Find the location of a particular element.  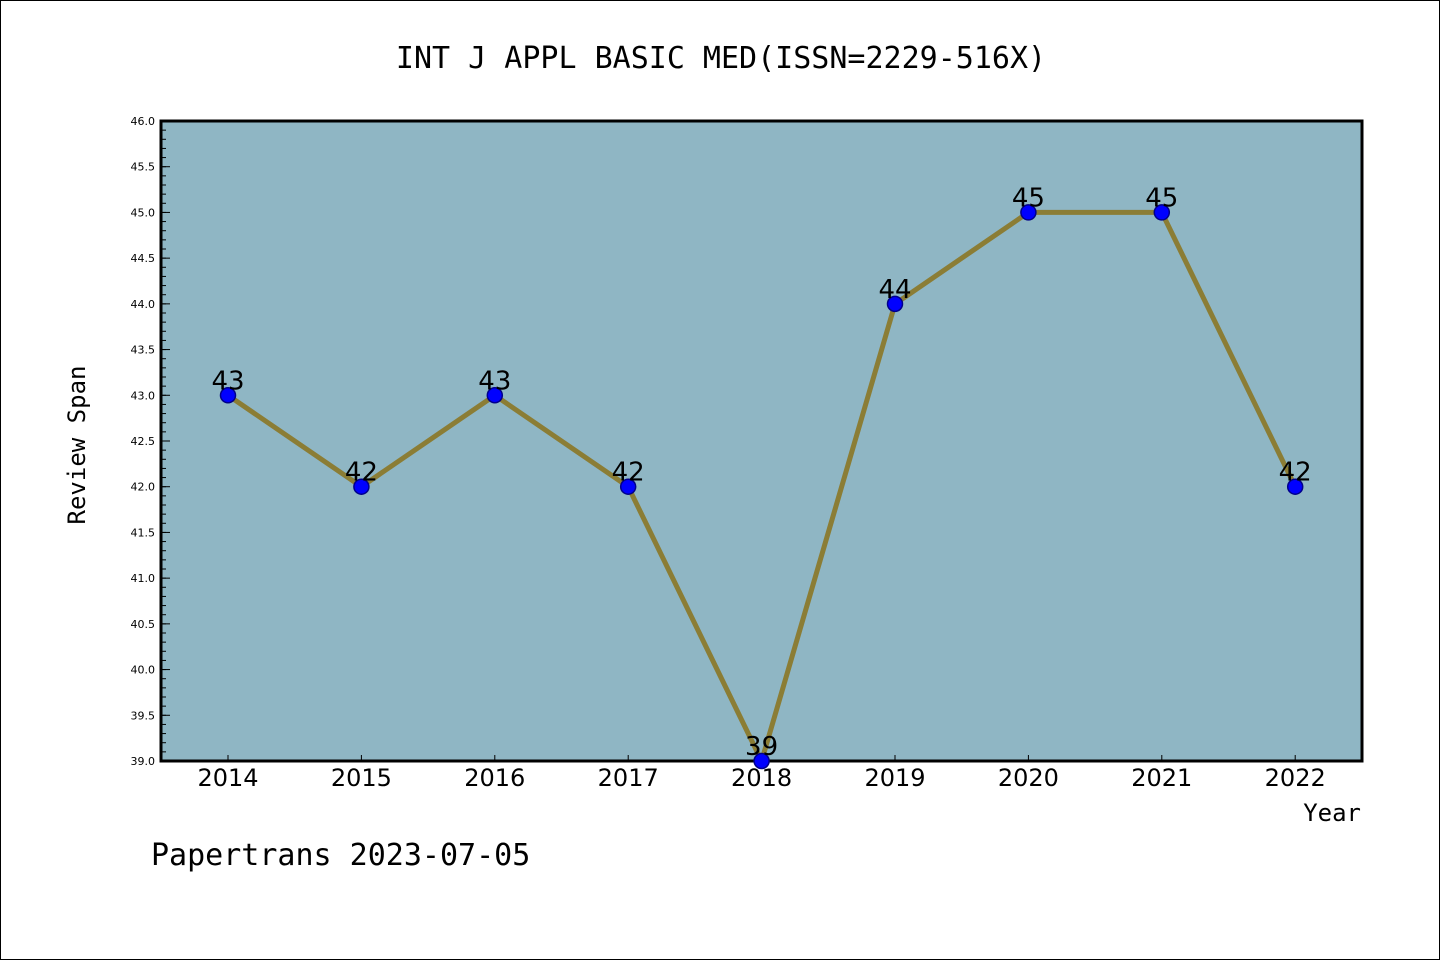

y-tick-label: 45.0 is located at coordinates (143, 212).